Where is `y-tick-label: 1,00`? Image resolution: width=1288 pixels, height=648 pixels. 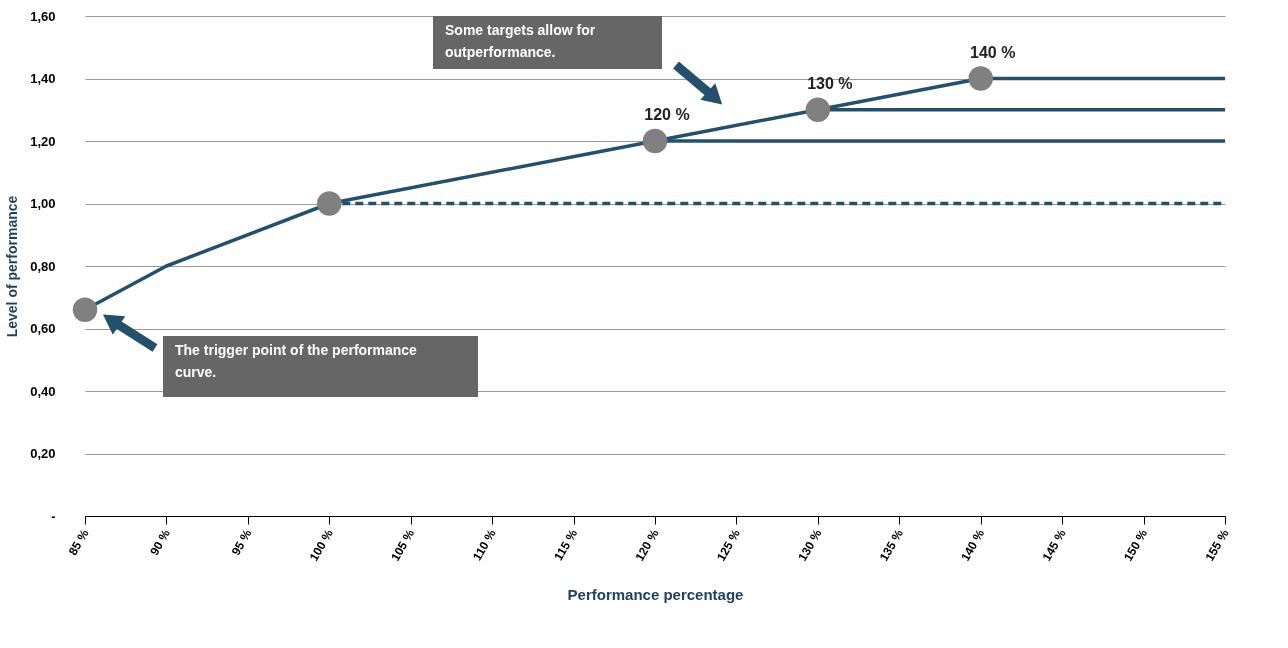
y-tick-label: 1,00 is located at coordinates (43, 203).